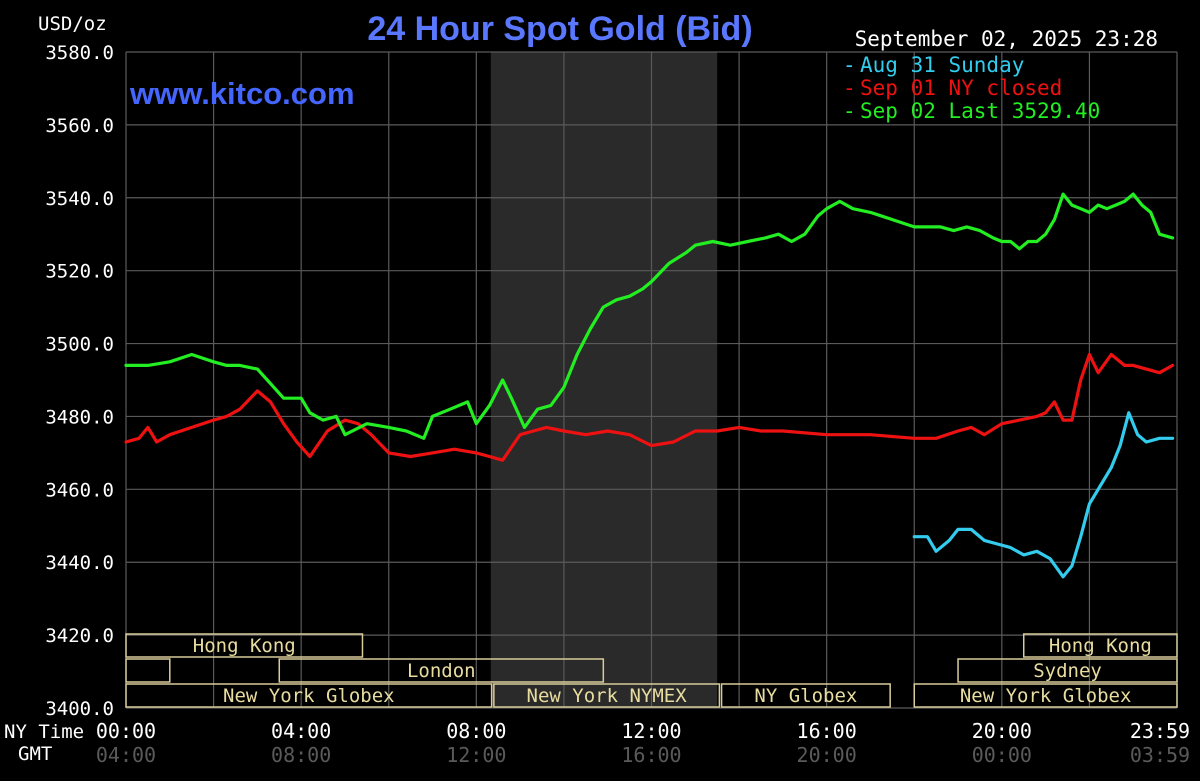 This screenshot has height=781, width=1200. Describe the element at coordinates (79, 53) in the screenshot. I see `y-tick-label: 3580.0` at that location.